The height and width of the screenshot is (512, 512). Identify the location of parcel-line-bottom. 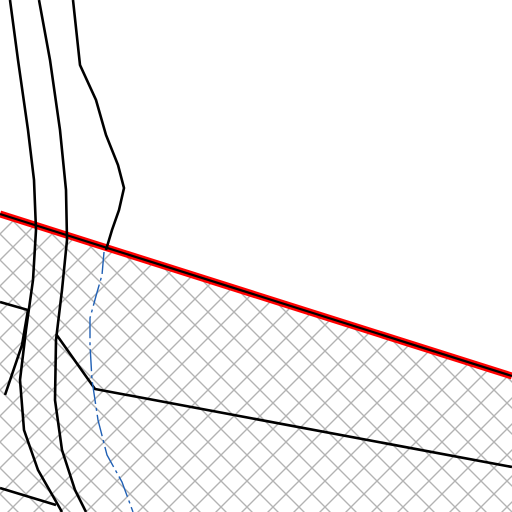
(28, 496).